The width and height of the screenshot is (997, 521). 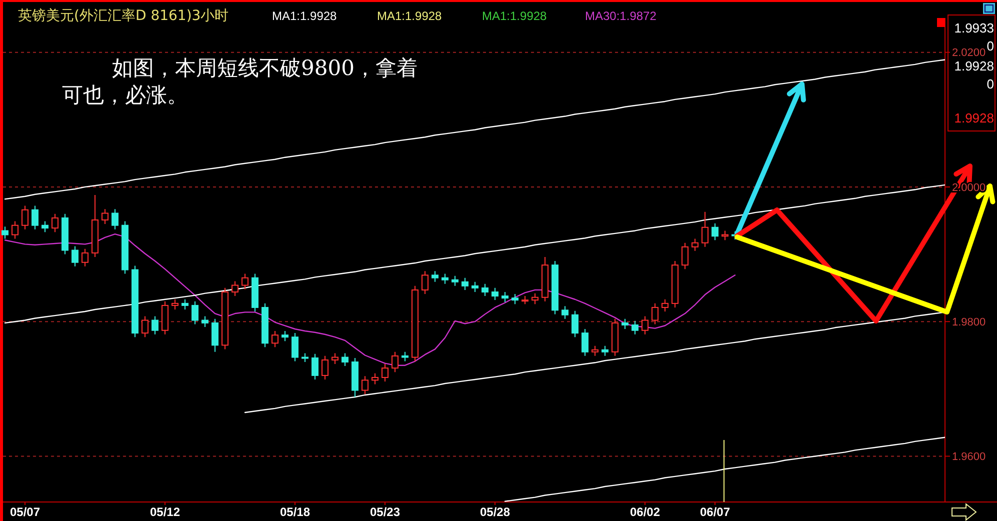 I want to click on x-tick-label: 05/12, so click(x=165, y=512).